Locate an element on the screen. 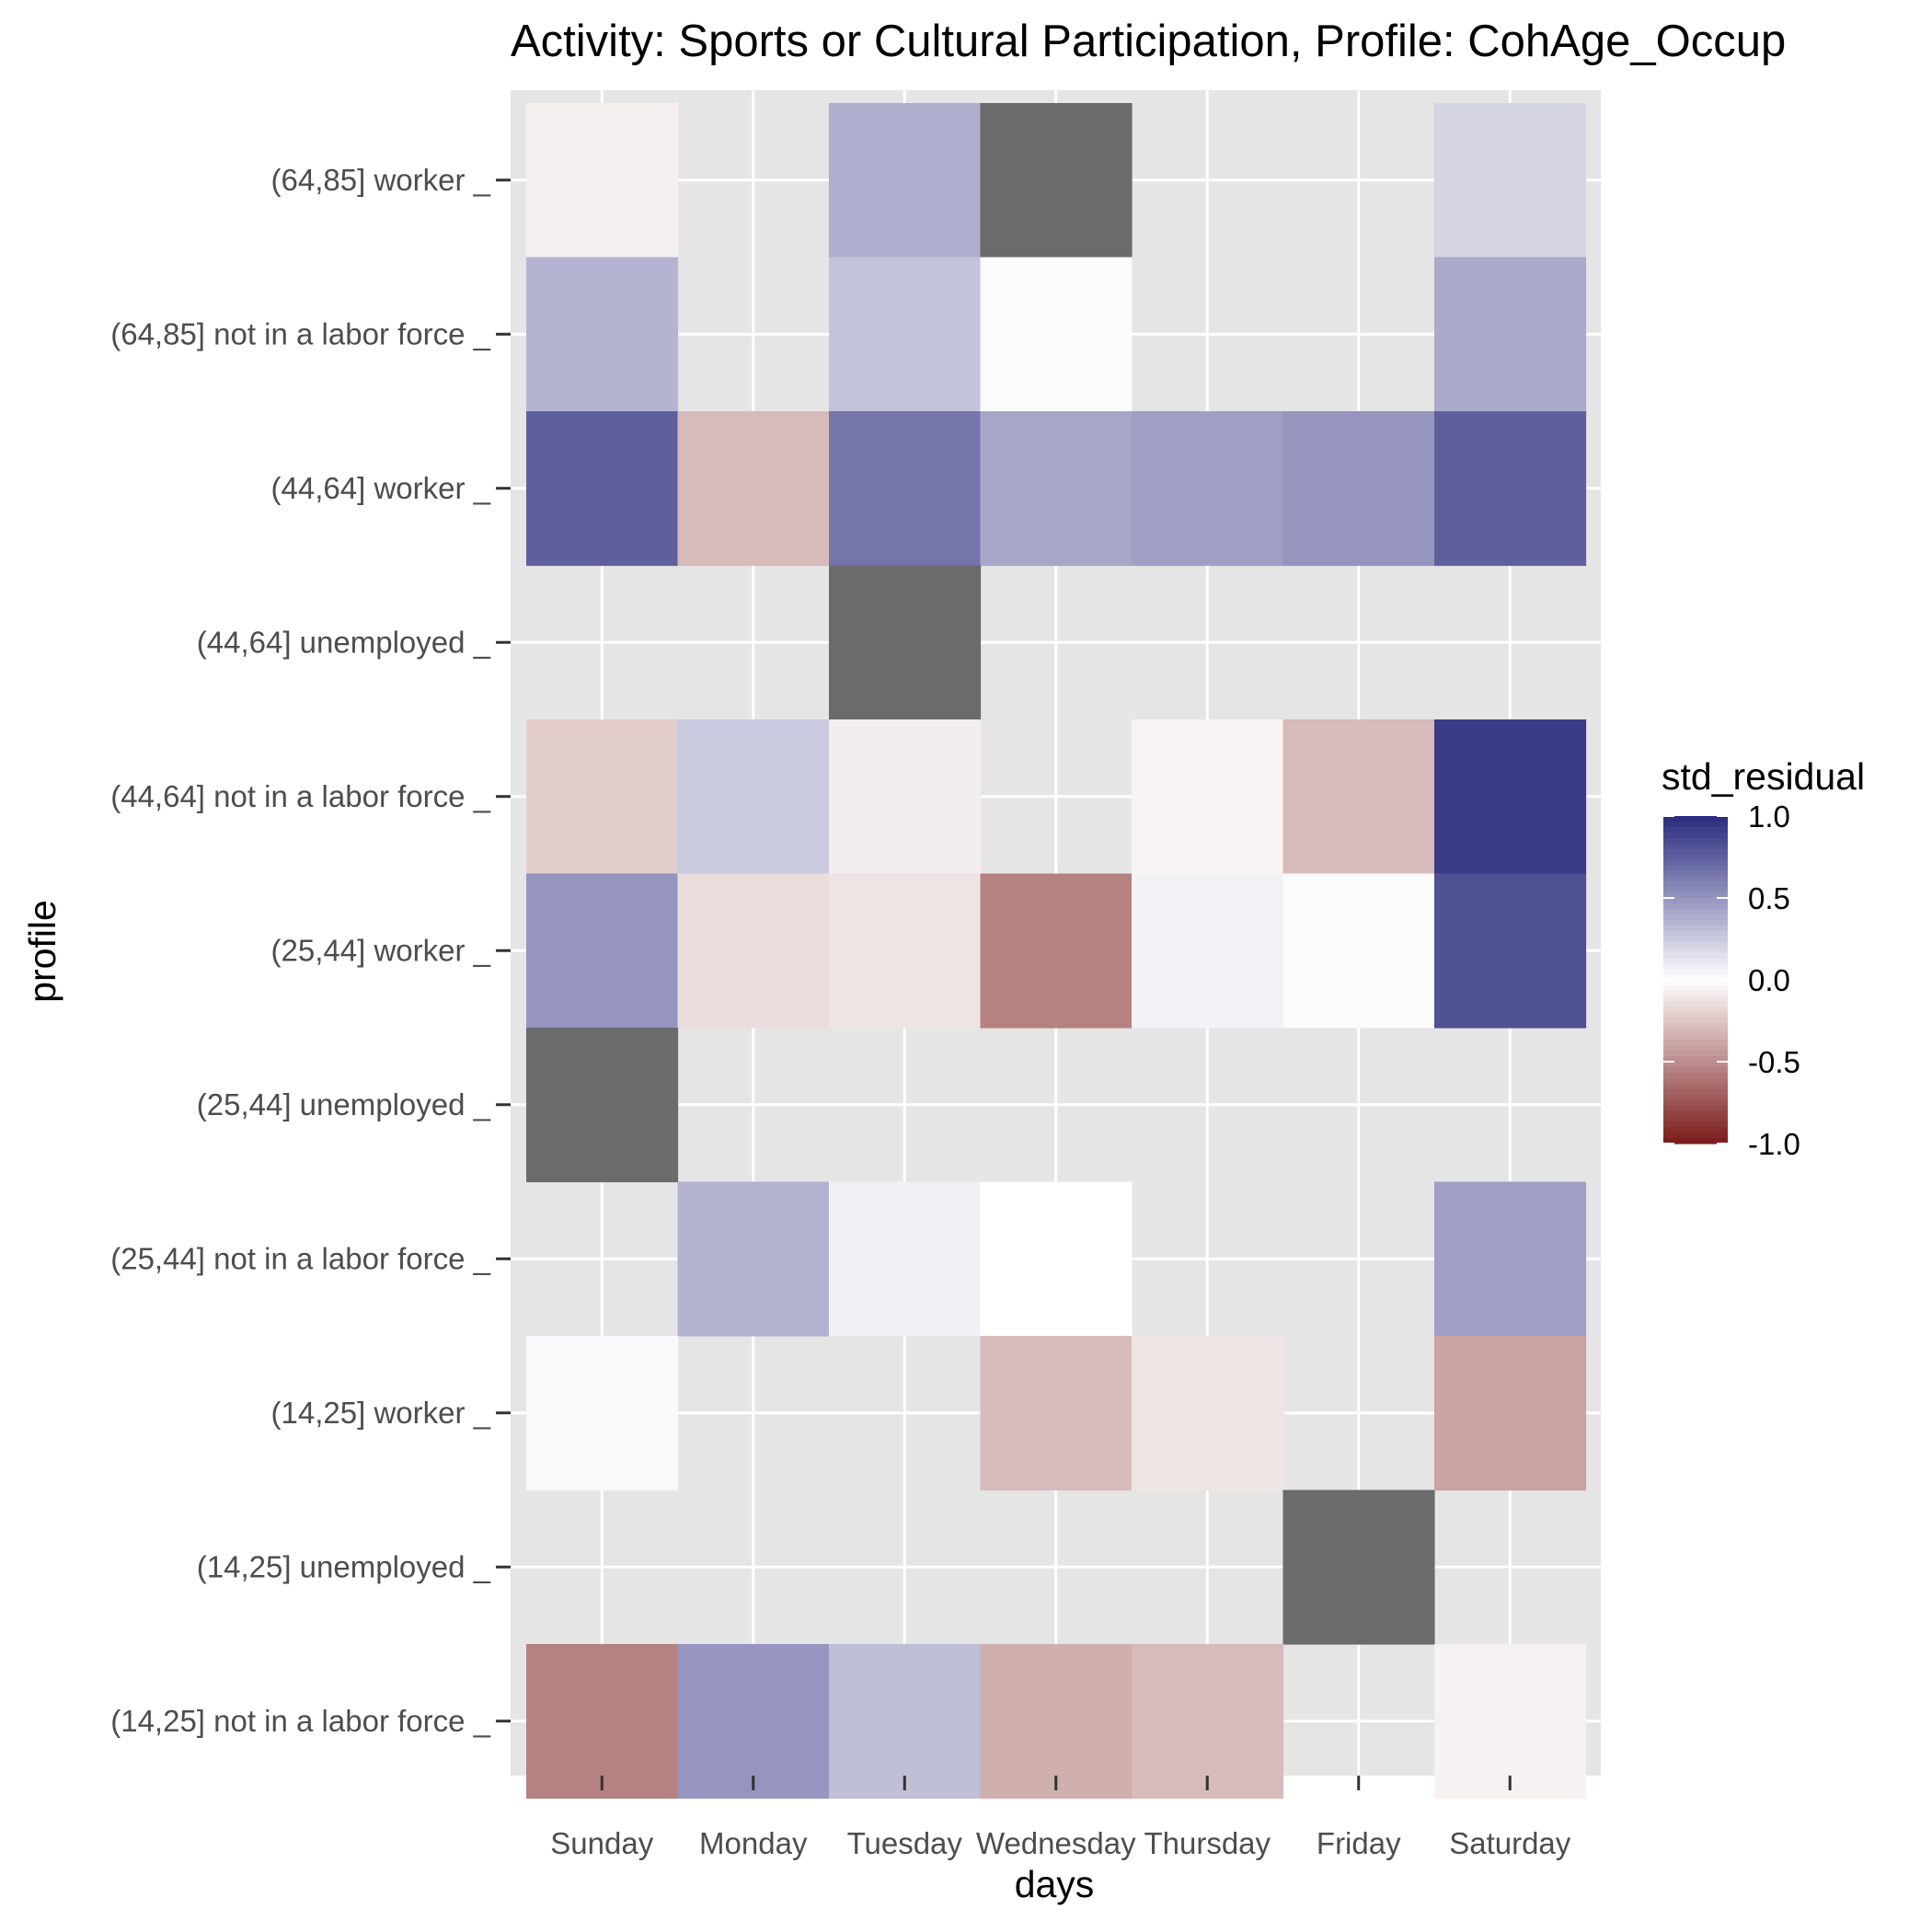  x-tick-label: Wednesday is located at coordinates (1056, 1843).